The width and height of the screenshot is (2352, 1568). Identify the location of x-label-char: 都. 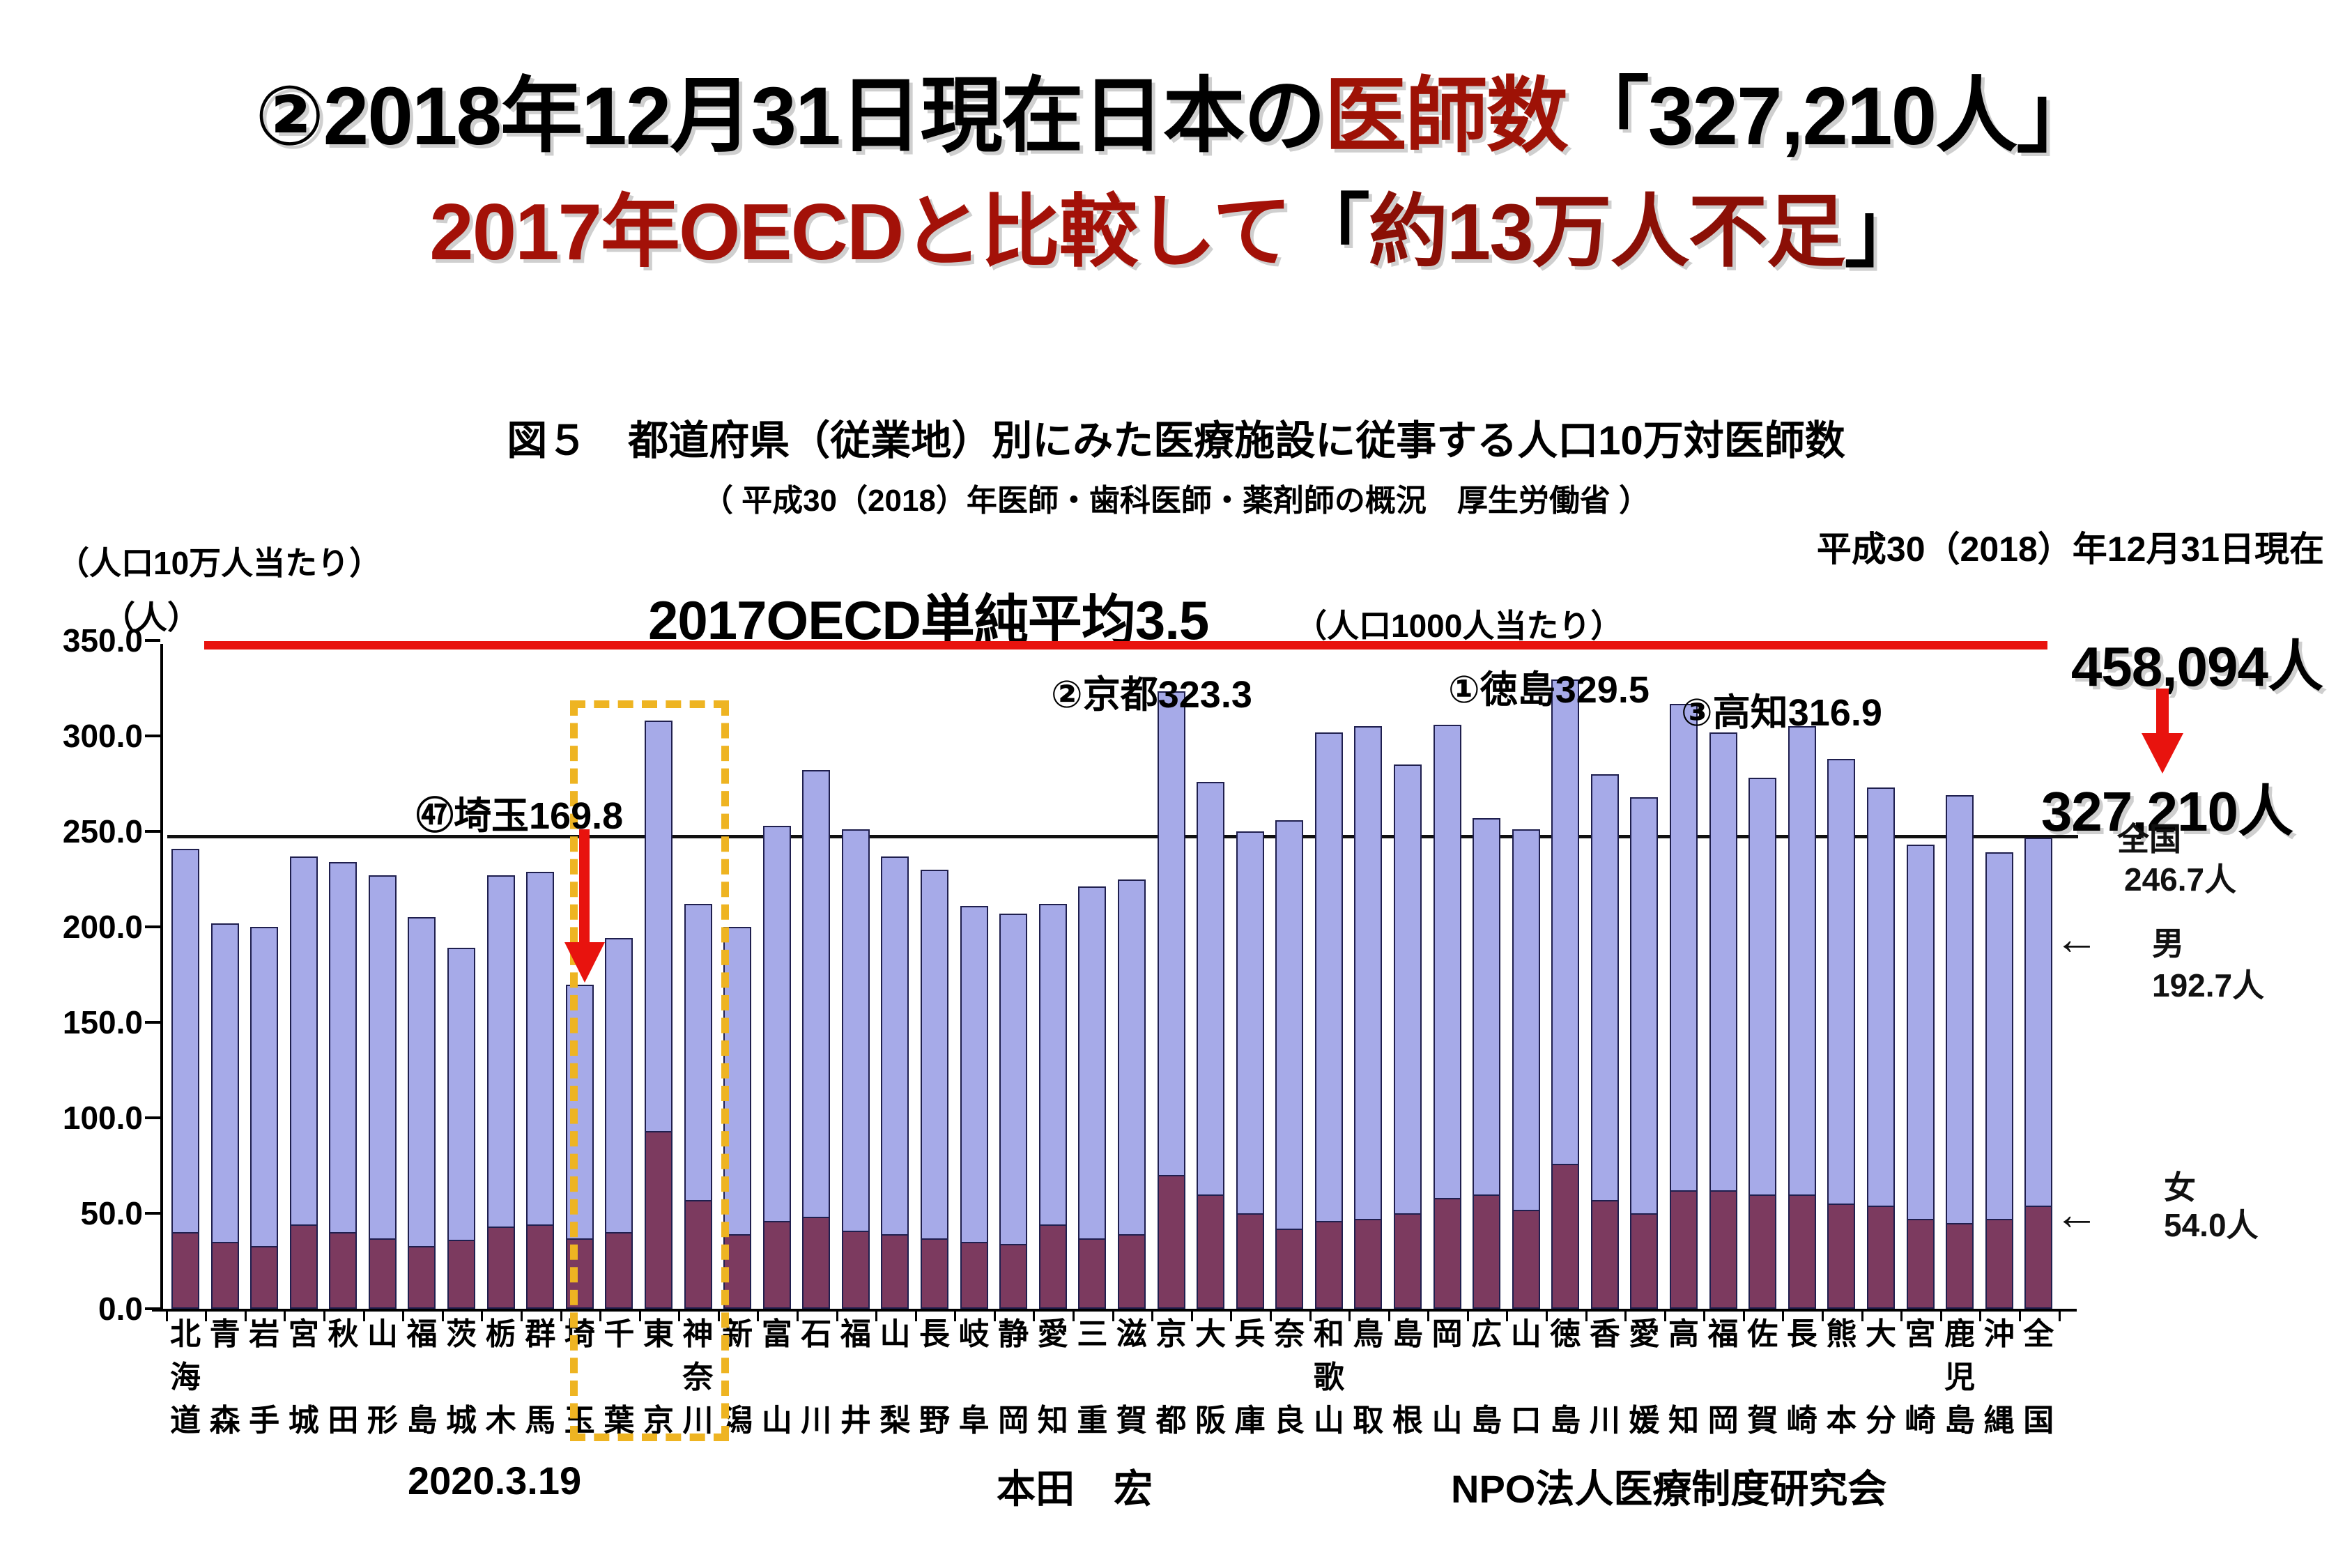
(1171, 1421).